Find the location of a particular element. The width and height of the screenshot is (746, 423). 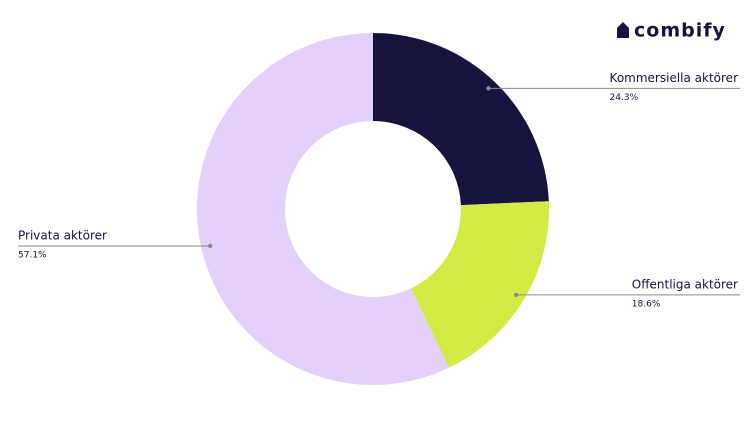

value-label: 18.6% is located at coordinates (646, 304).